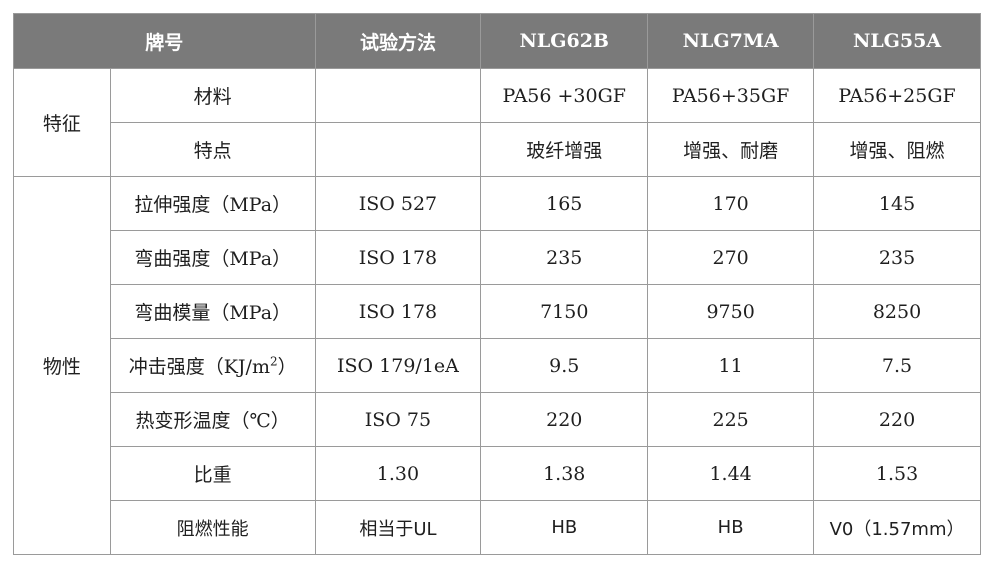 The height and width of the screenshot is (572, 998). What do you see at coordinates (731, 95) in the screenshot?
I see `row-value-nlg7ma: PA56+35GF` at bounding box center [731, 95].